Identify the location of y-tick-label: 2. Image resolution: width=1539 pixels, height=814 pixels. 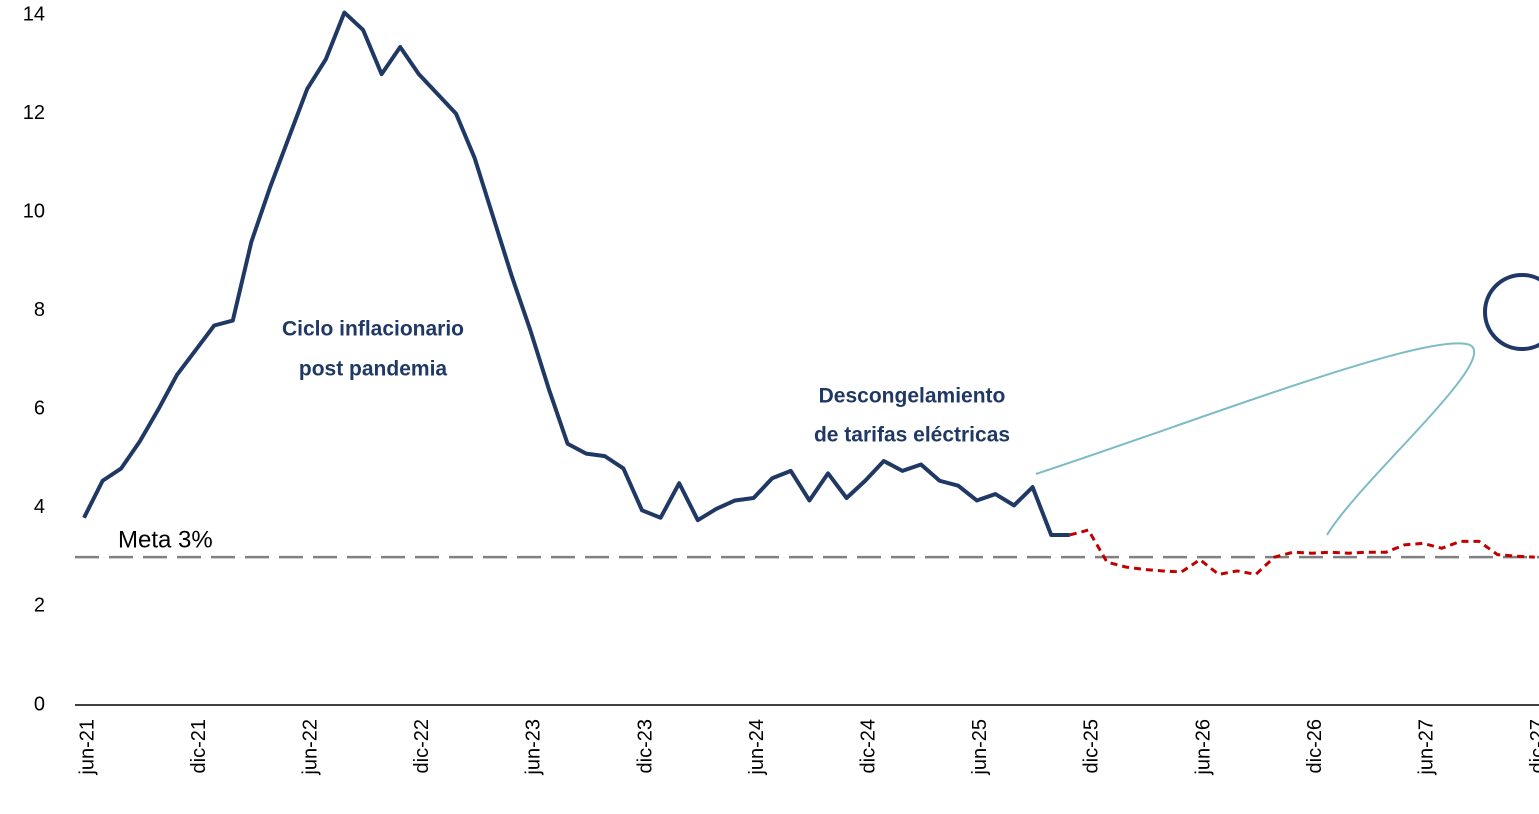
(39, 606).